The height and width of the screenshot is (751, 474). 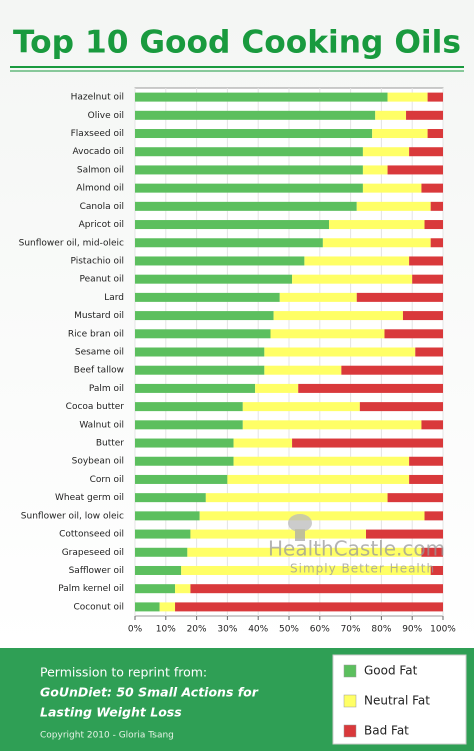 What do you see at coordinates (93, 553) in the screenshot?
I see `y-tick-label: Grapeseed oil` at bounding box center [93, 553].